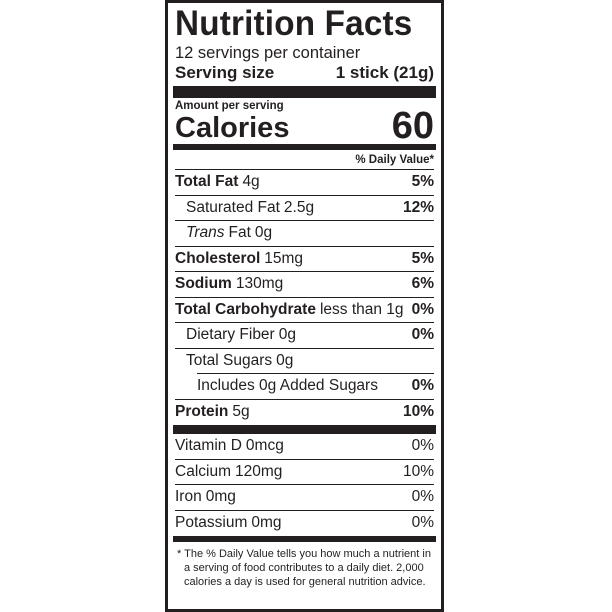 The image size is (612, 612). What do you see at coordinates (251, 182) in the screenshot?
I see `nutrient-amount: 4g` at bounding box center [251, 182].